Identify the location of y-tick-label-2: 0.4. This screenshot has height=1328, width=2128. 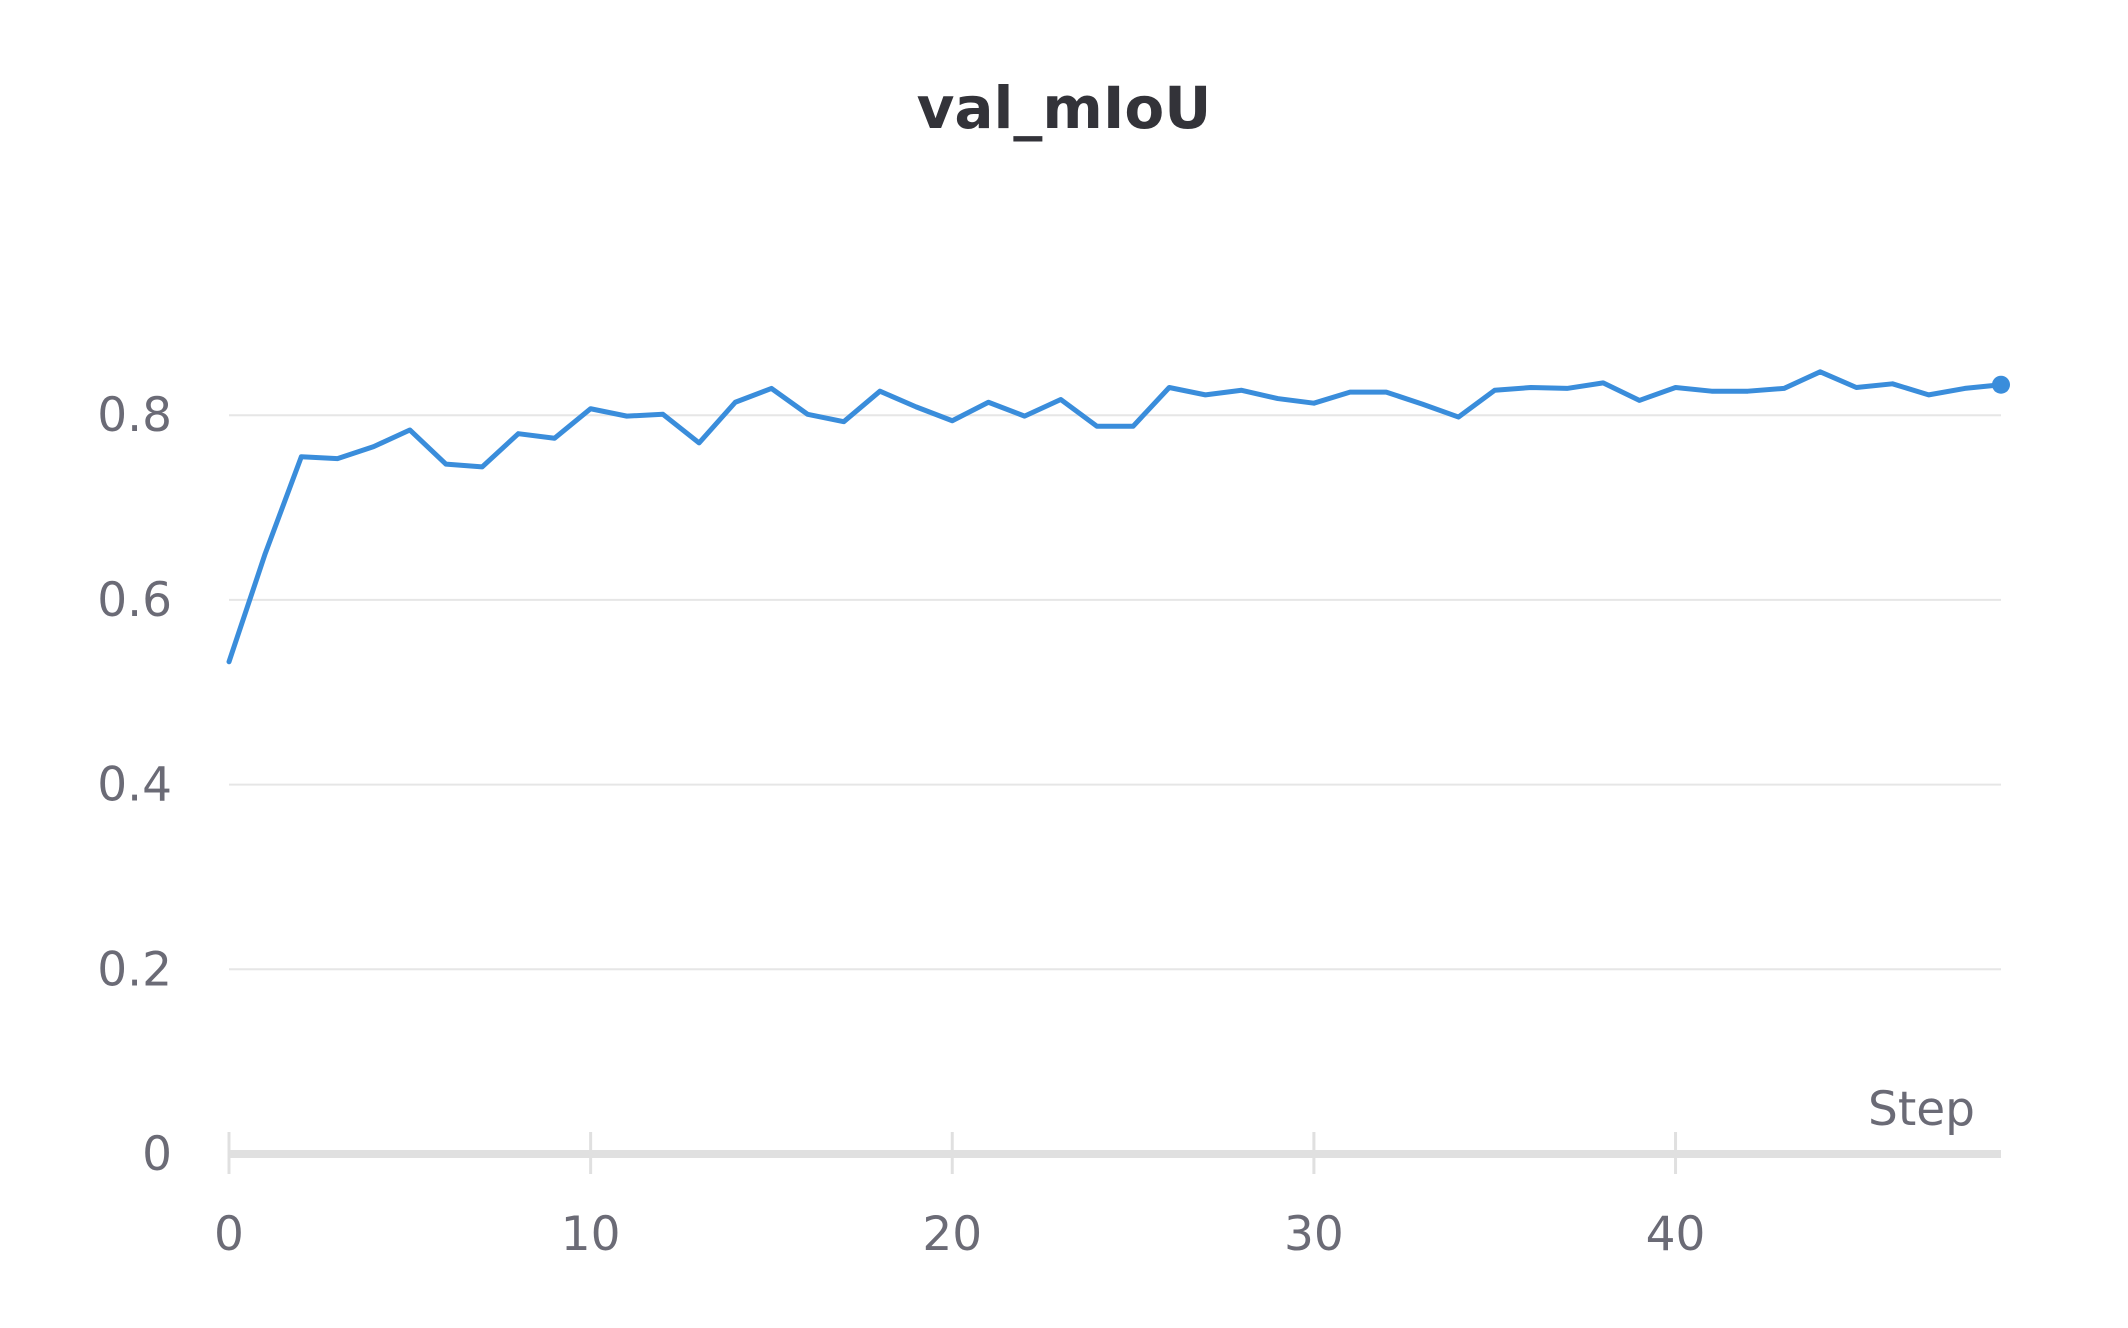
(134, 785).